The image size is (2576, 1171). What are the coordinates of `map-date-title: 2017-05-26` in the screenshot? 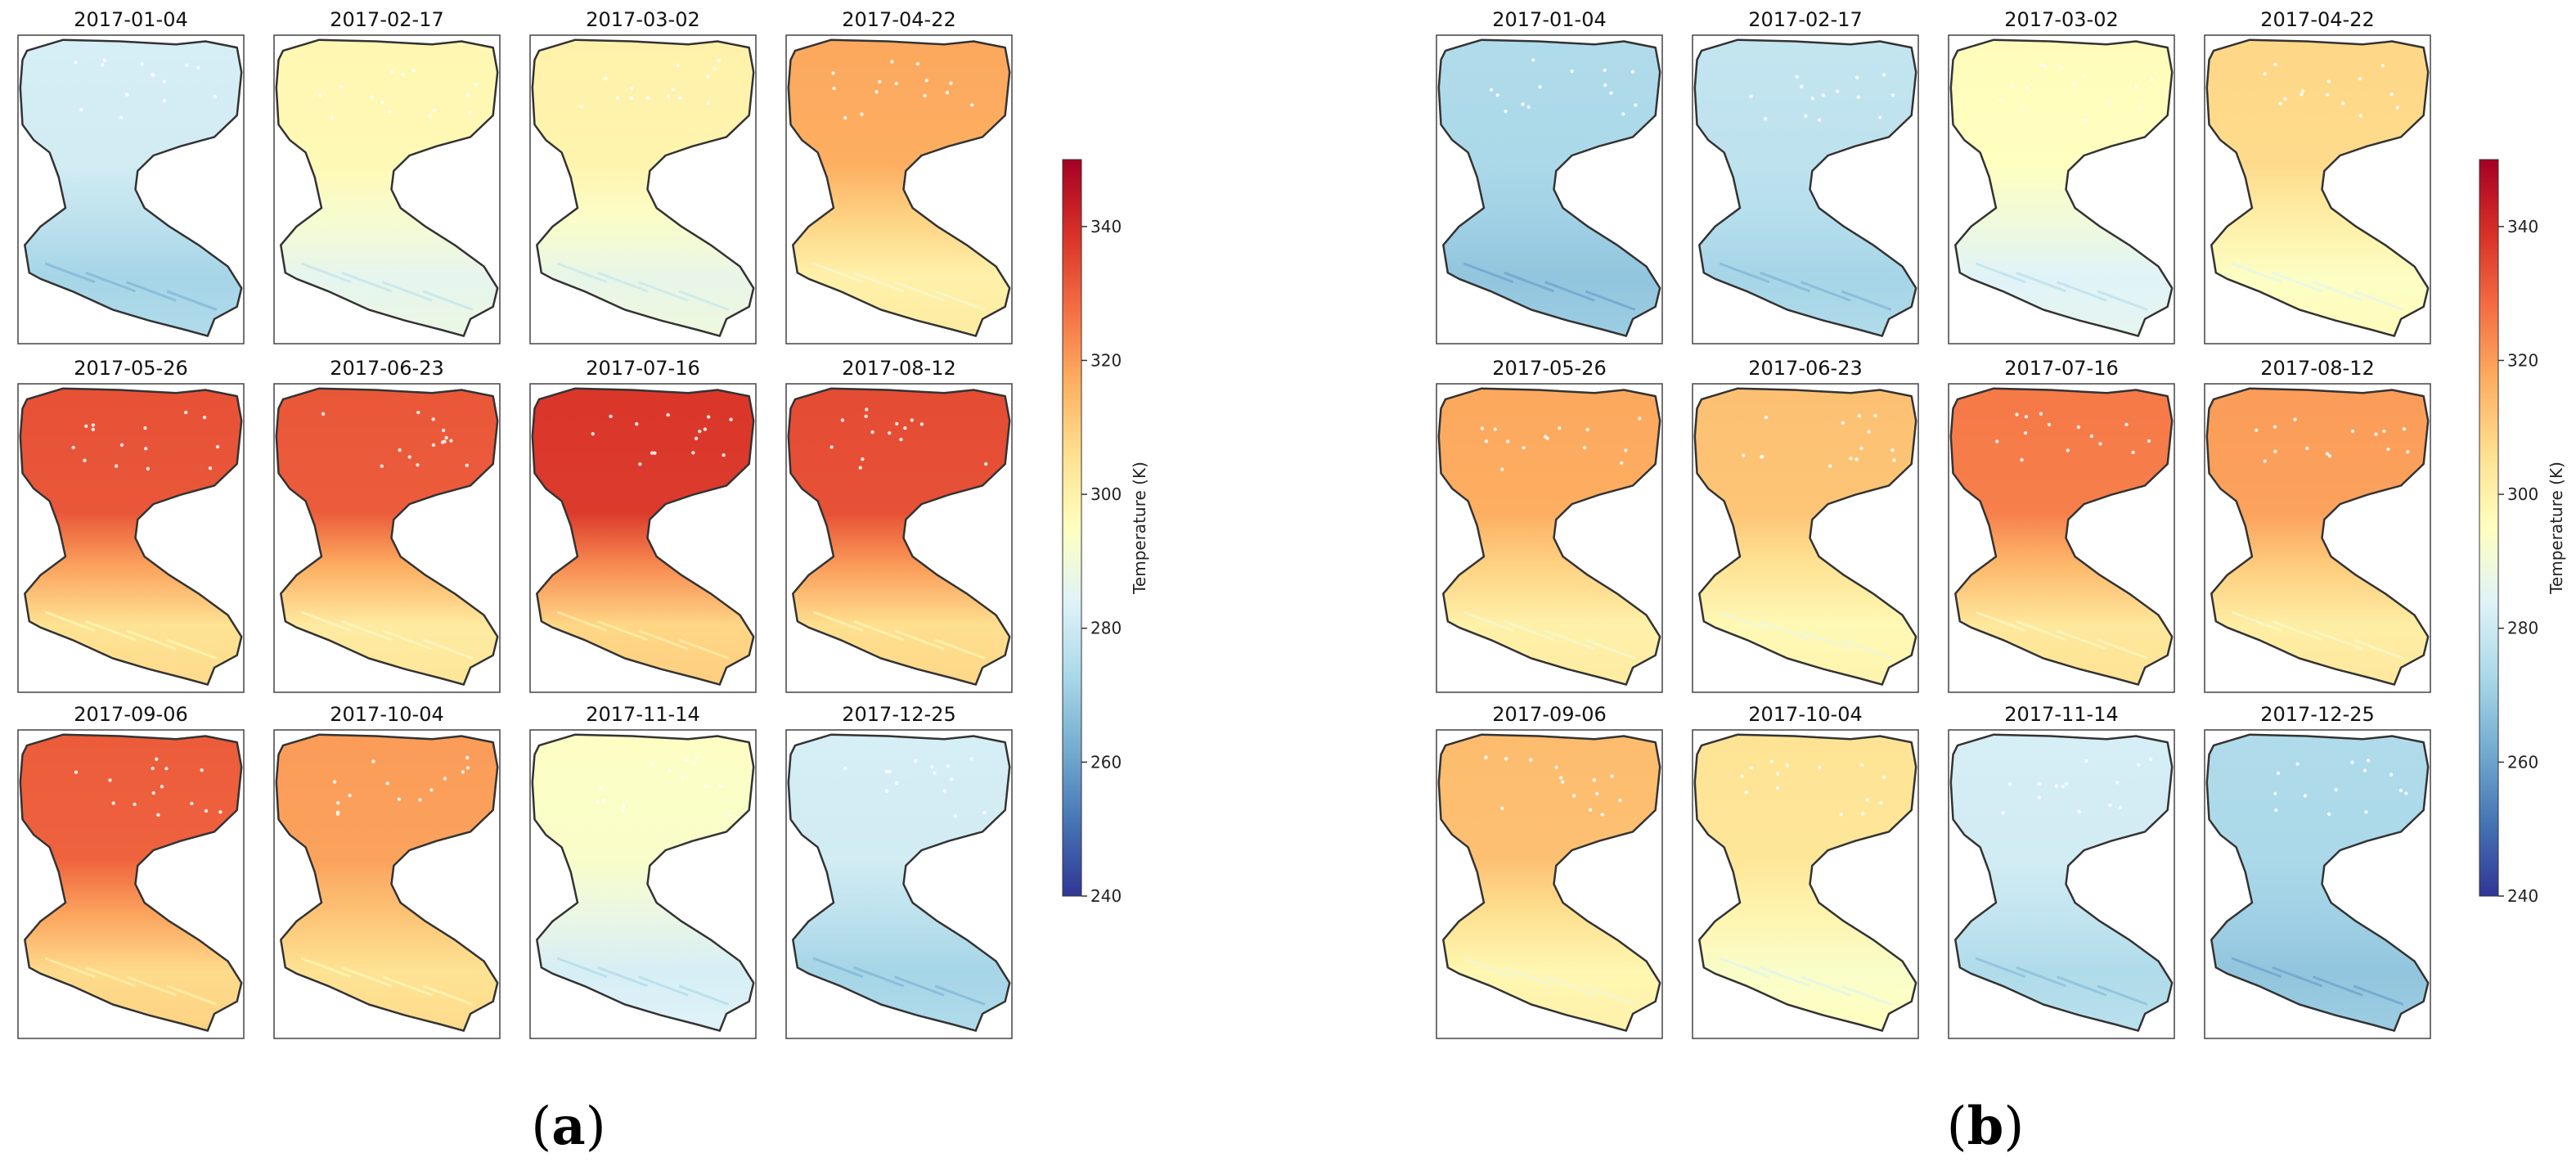 It's located at (130, 368).